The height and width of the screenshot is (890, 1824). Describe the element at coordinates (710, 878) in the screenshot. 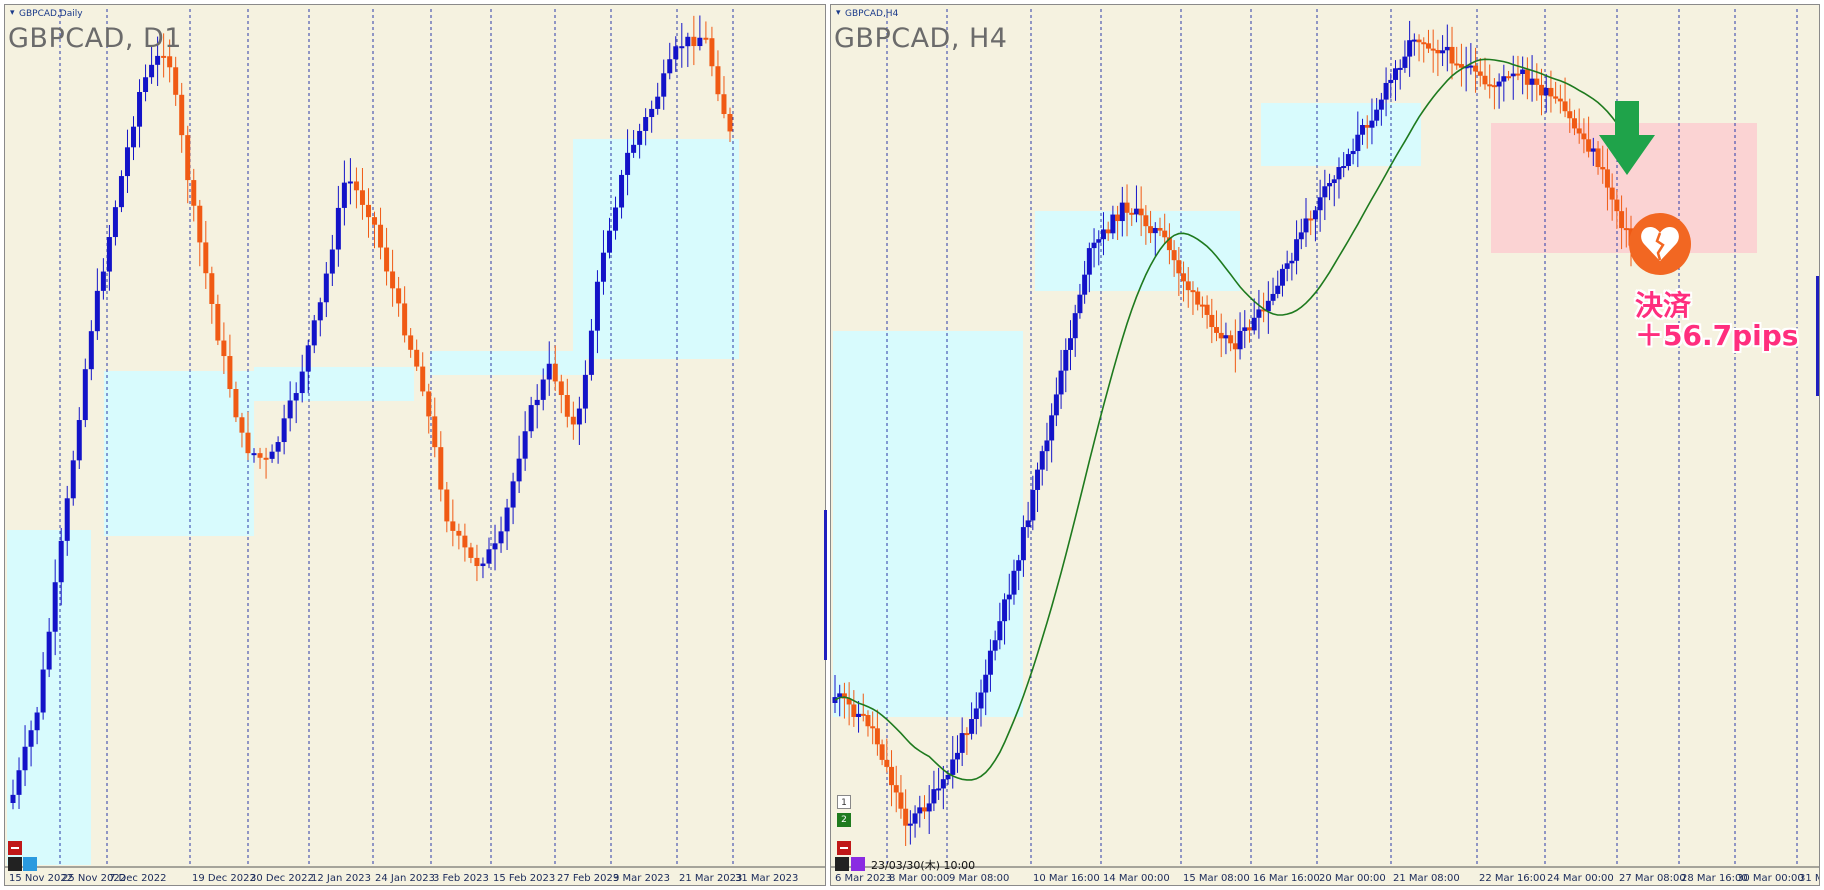

I see `x-tick-label: 21 Mar 2023` at that location.